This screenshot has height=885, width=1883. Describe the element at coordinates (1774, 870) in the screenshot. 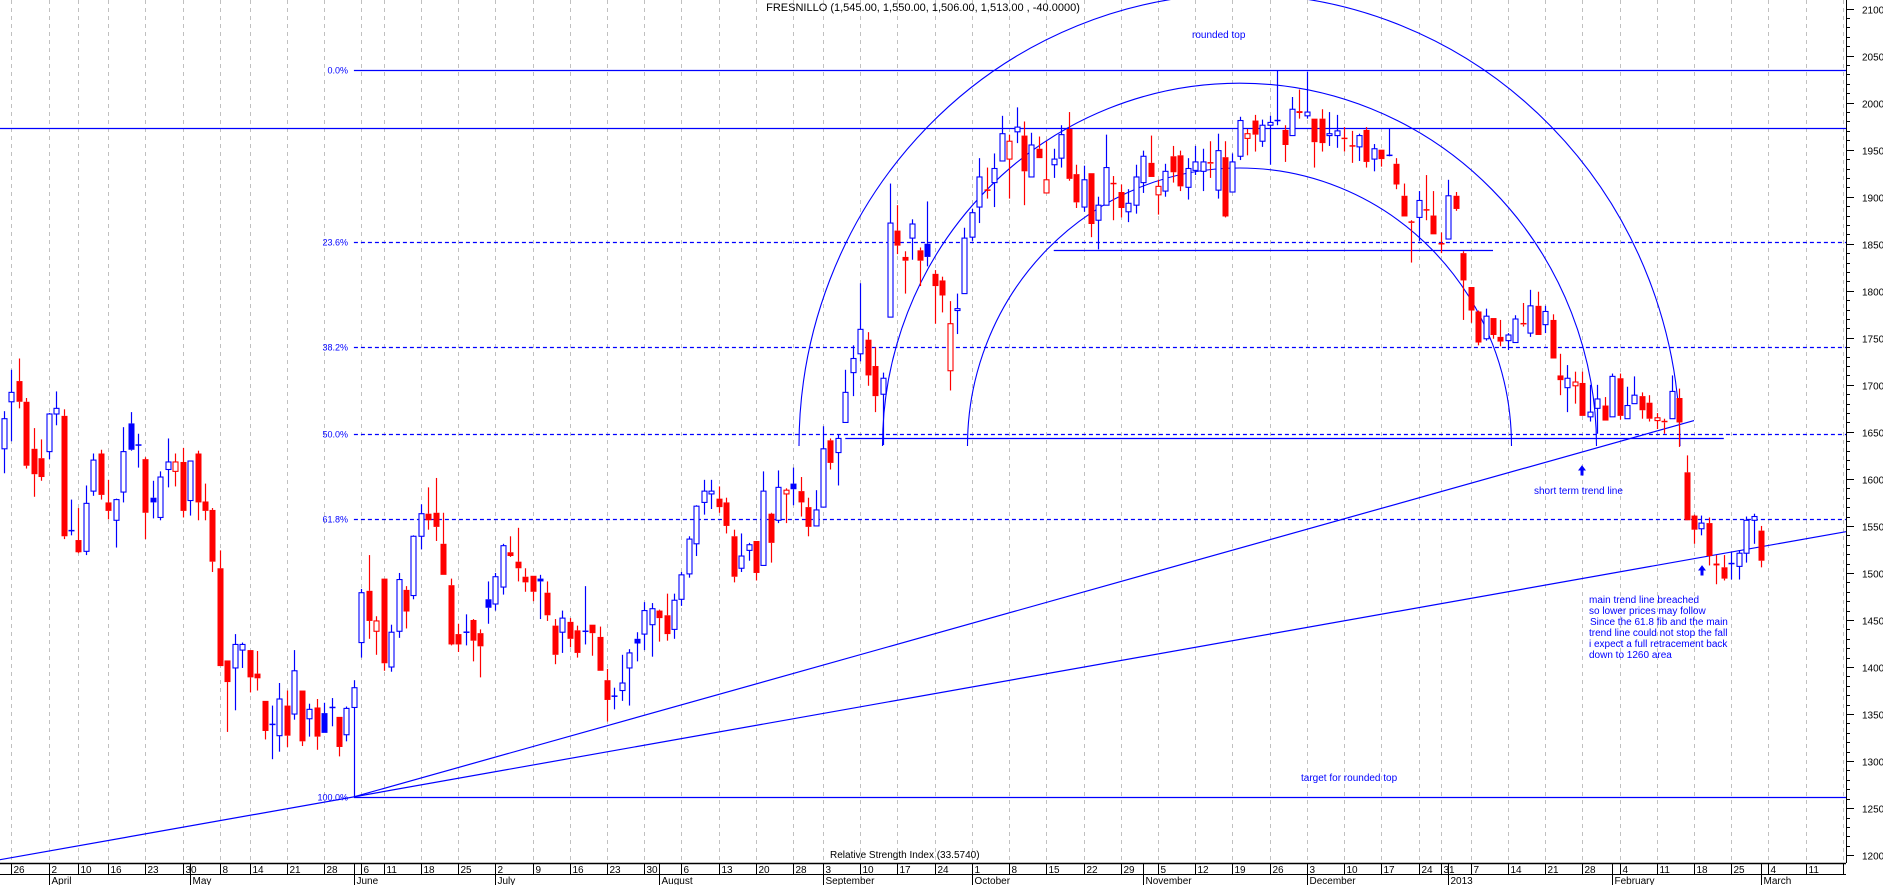

I see `day-tick-label: 4` at that location.